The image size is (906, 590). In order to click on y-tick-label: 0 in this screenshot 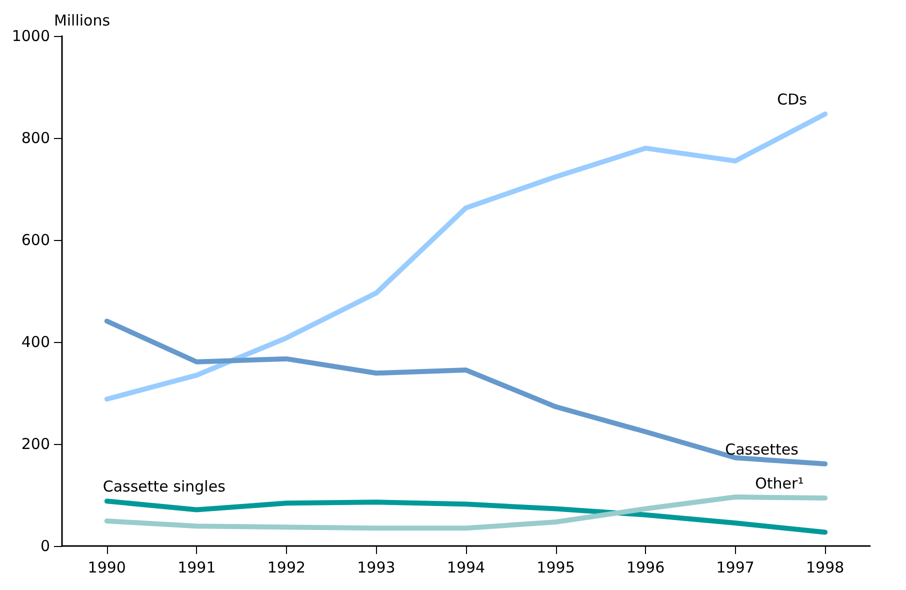, I will do `click(45, 546)`.